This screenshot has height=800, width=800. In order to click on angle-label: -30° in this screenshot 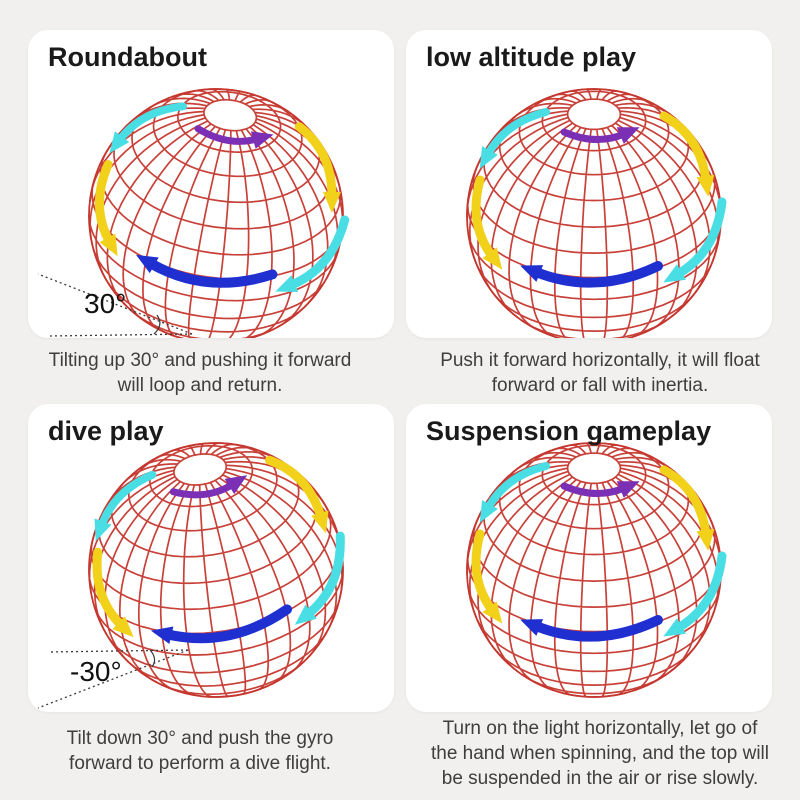, I will do `click(96, 671)`.